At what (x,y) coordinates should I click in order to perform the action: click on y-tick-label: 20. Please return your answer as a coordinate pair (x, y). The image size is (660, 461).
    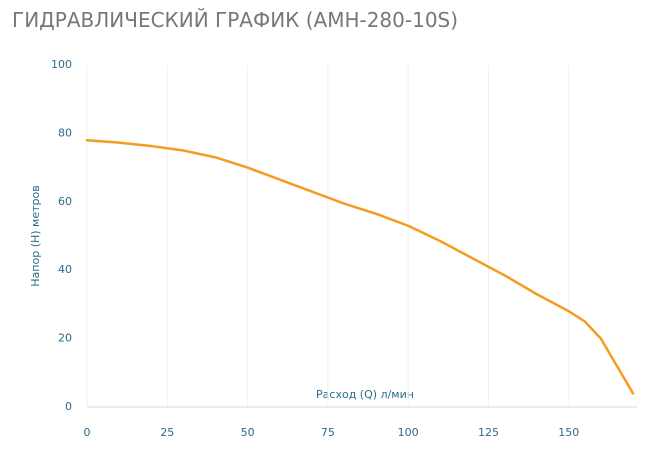
    Looking at the image, I should click on (65, 338).